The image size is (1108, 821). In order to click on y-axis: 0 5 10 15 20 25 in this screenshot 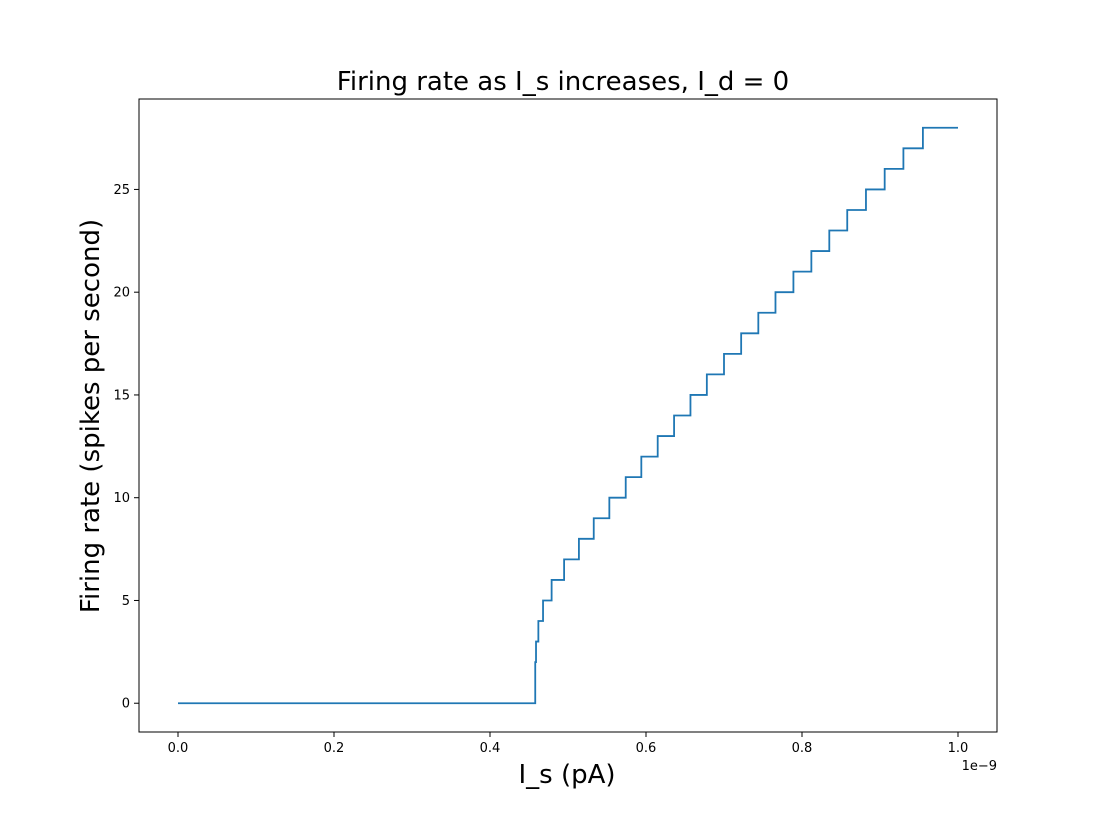, I will do `click(126, 447)`.